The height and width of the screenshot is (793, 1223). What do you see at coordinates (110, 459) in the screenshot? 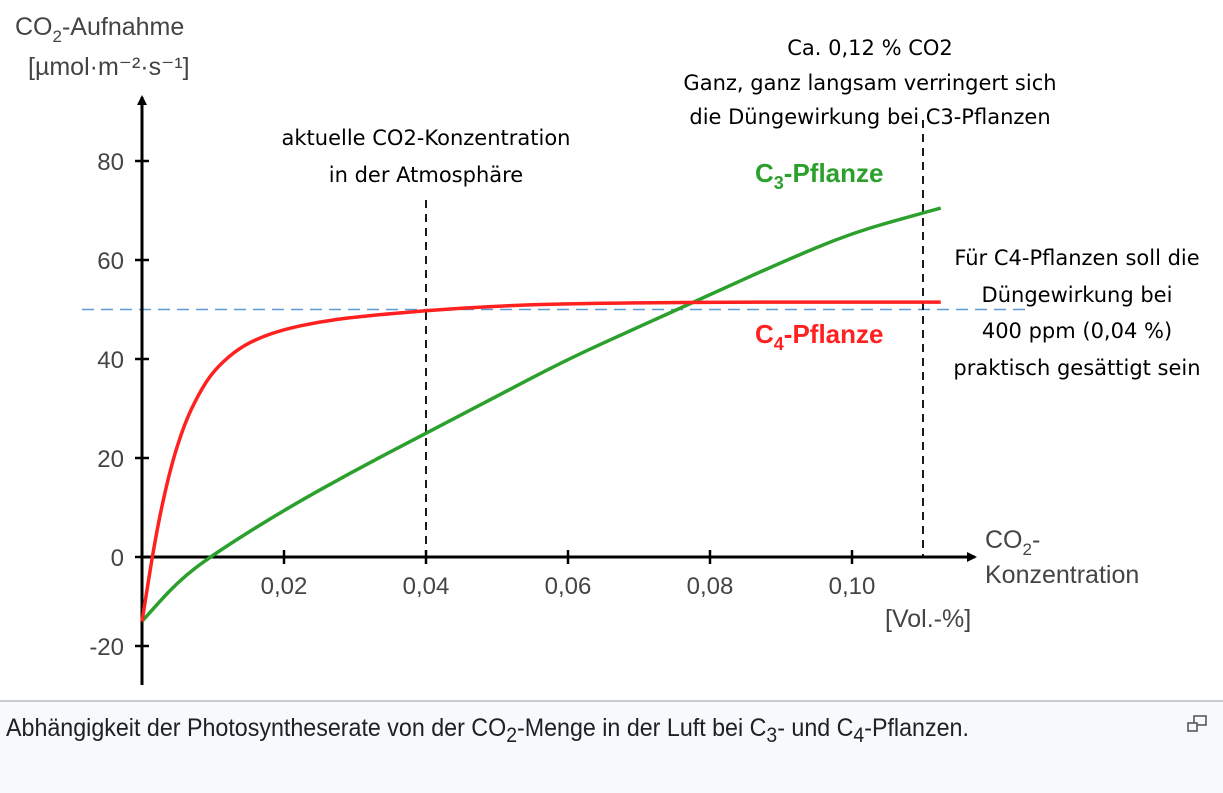
I see `y-tick-label: 20` at bounding box center [110, 459].